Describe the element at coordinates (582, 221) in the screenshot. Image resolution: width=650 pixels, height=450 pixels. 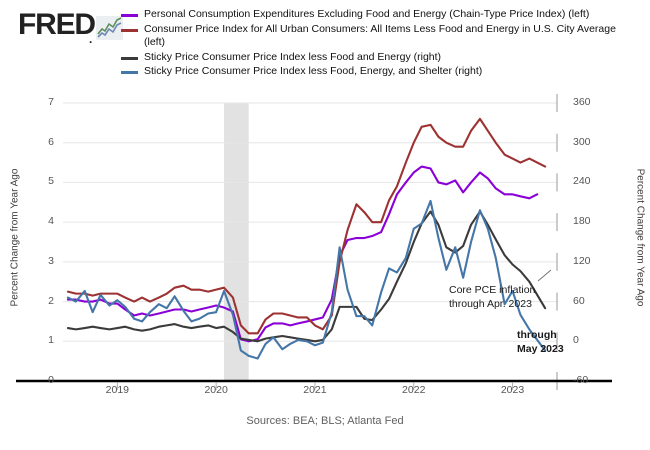
I see `y-axis-right-tick-label: 180` at that location.